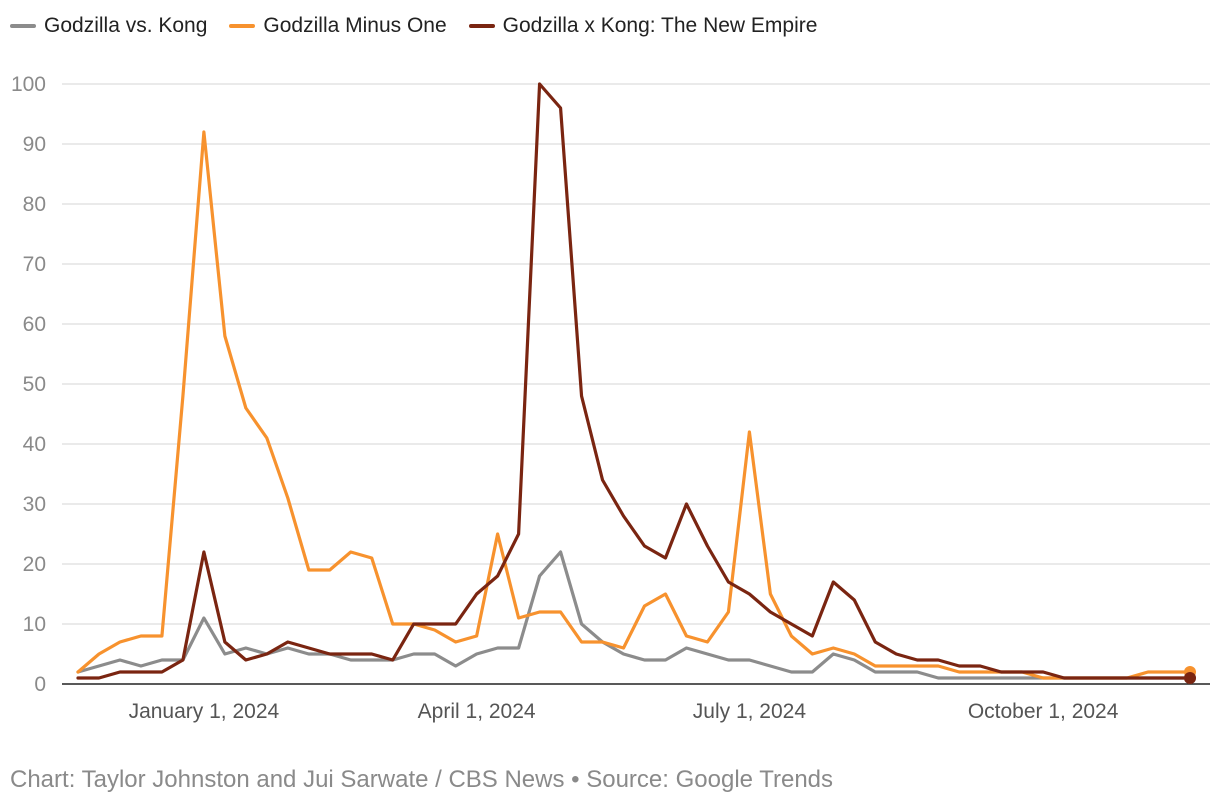  I want to click on legend-label-2: Godzilla x Kong: The New Empire, so click(660, 25).